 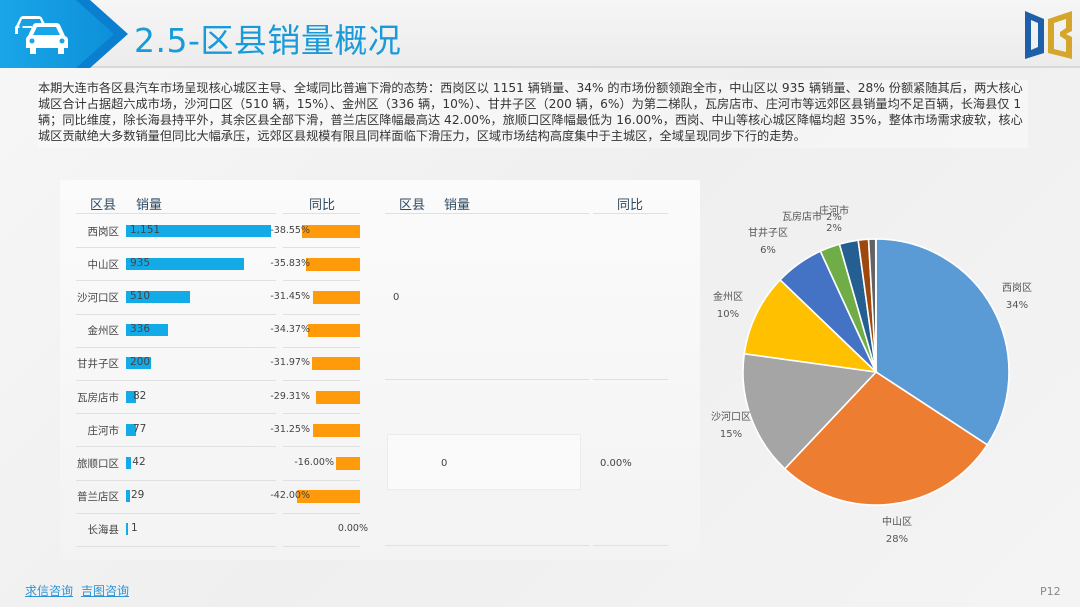 I want to click on pie-chart, so click(x=876, y=372).